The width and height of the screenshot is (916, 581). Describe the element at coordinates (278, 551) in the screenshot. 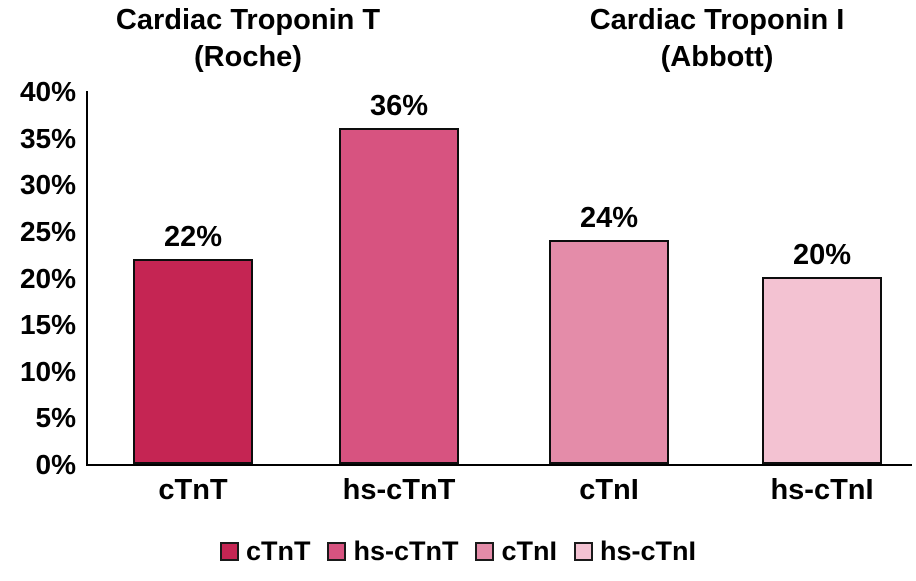

I see `legend-label: cTnT` at that location.